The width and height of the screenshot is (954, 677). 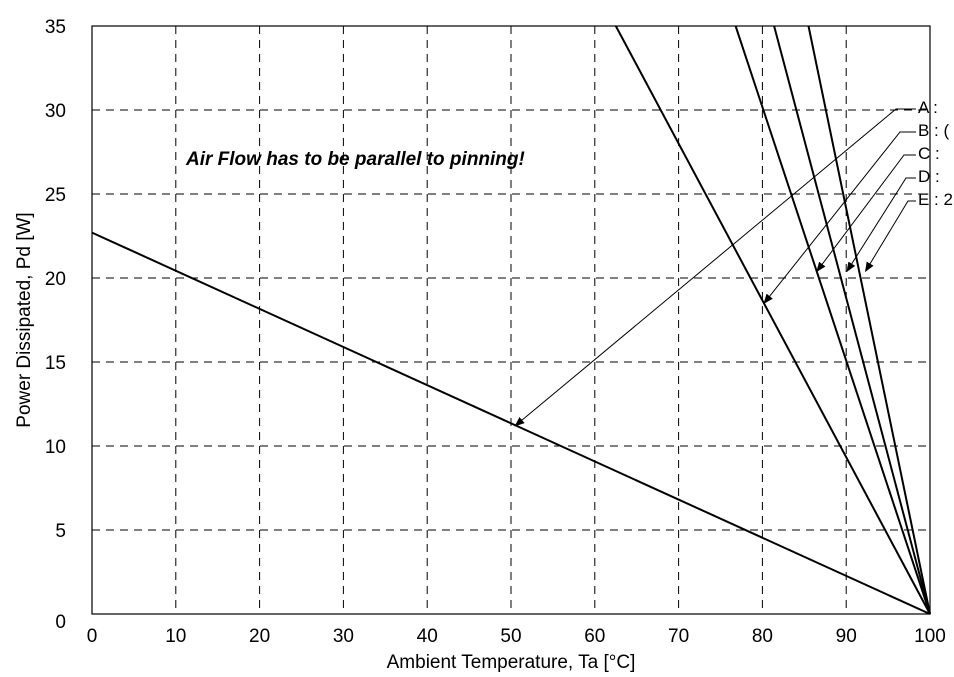 I want to click on x-tick-label: 60, so click(x=594, y=636).